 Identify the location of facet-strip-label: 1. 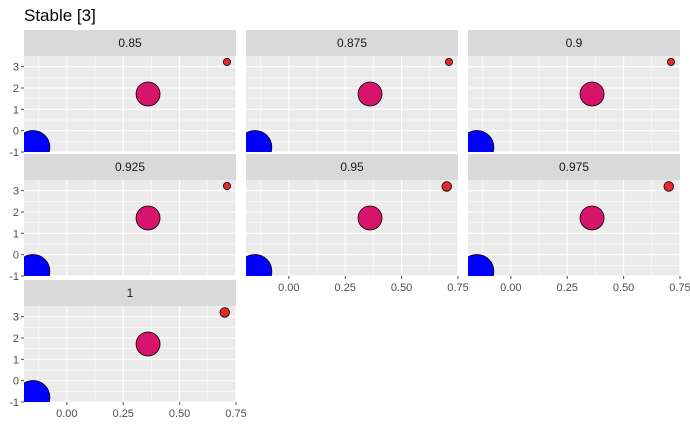
(130, 293).